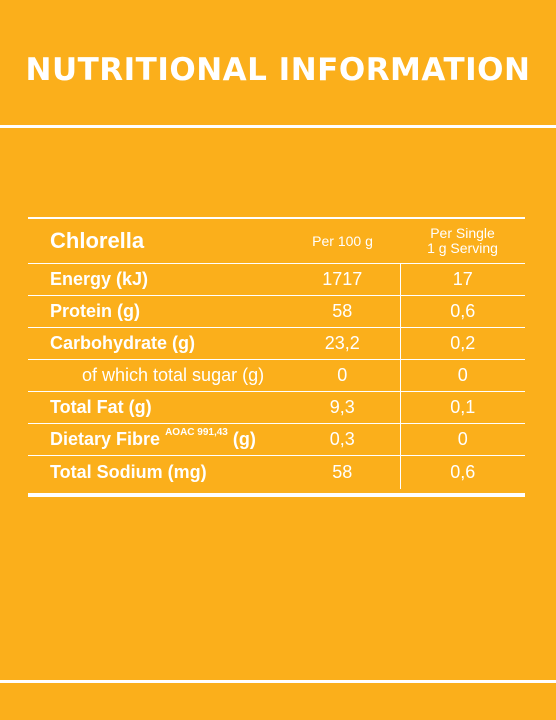 The height and width of the screenshot is (720, 556). Describe the element at coordinates (342, 439) in the screenshot. I see `row-per100-value: 0,3` at that location.